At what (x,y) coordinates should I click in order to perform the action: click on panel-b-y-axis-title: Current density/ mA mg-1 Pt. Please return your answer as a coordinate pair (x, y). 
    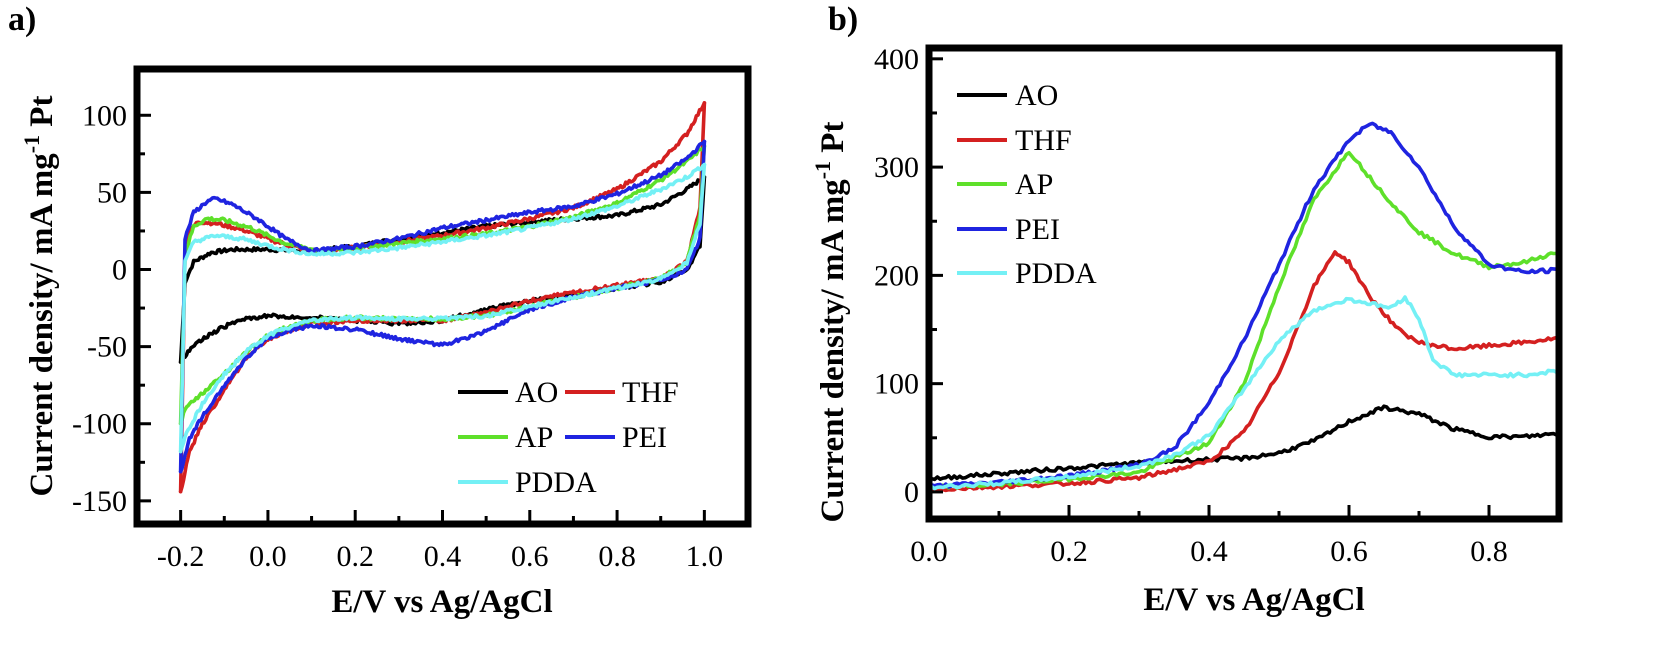
    Looking at the image, I should click on (830, 322).